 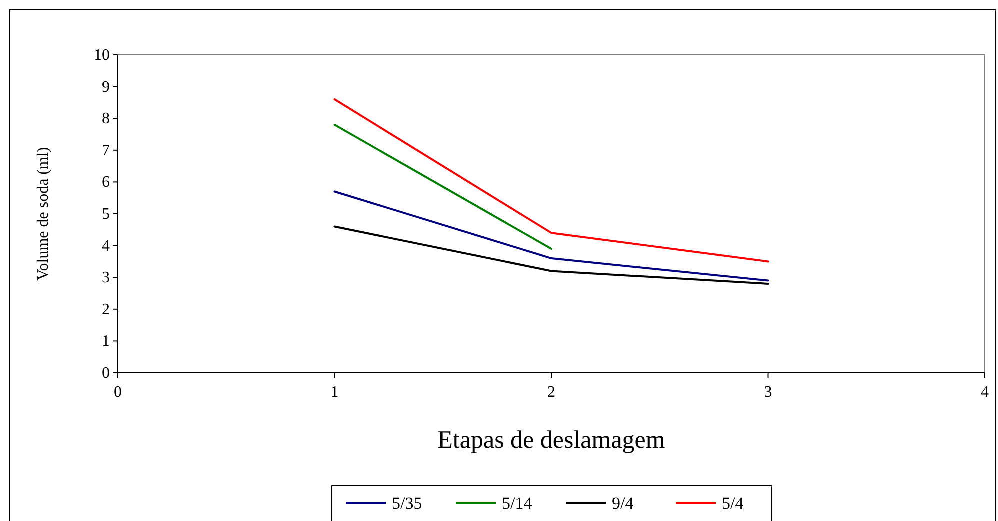 I want to click on y-tick-label: 3, so click(x=106, y=278).